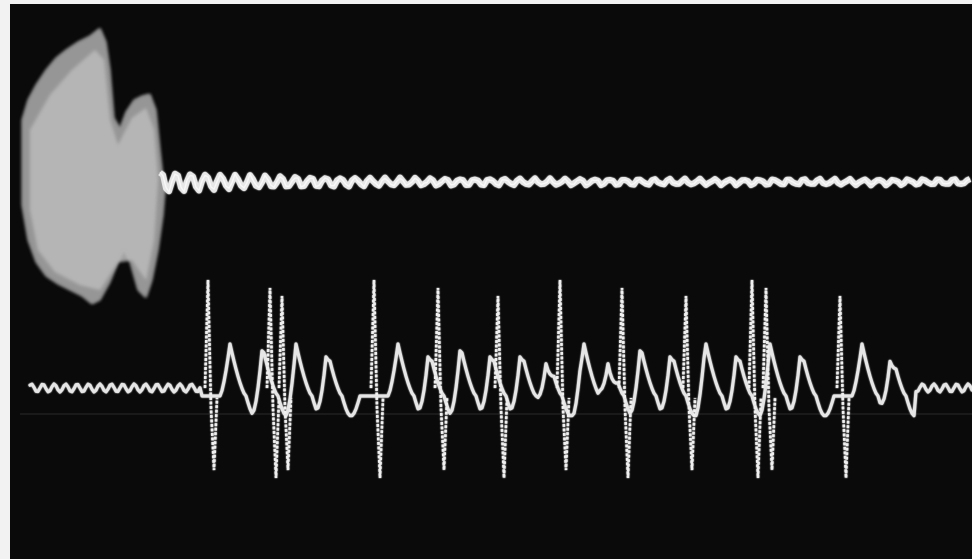 The width and height of the screenshot is (972, 559). Describe the element at coordinates (486, 2) in the screenshot. I see `photo-border-top` at that location.